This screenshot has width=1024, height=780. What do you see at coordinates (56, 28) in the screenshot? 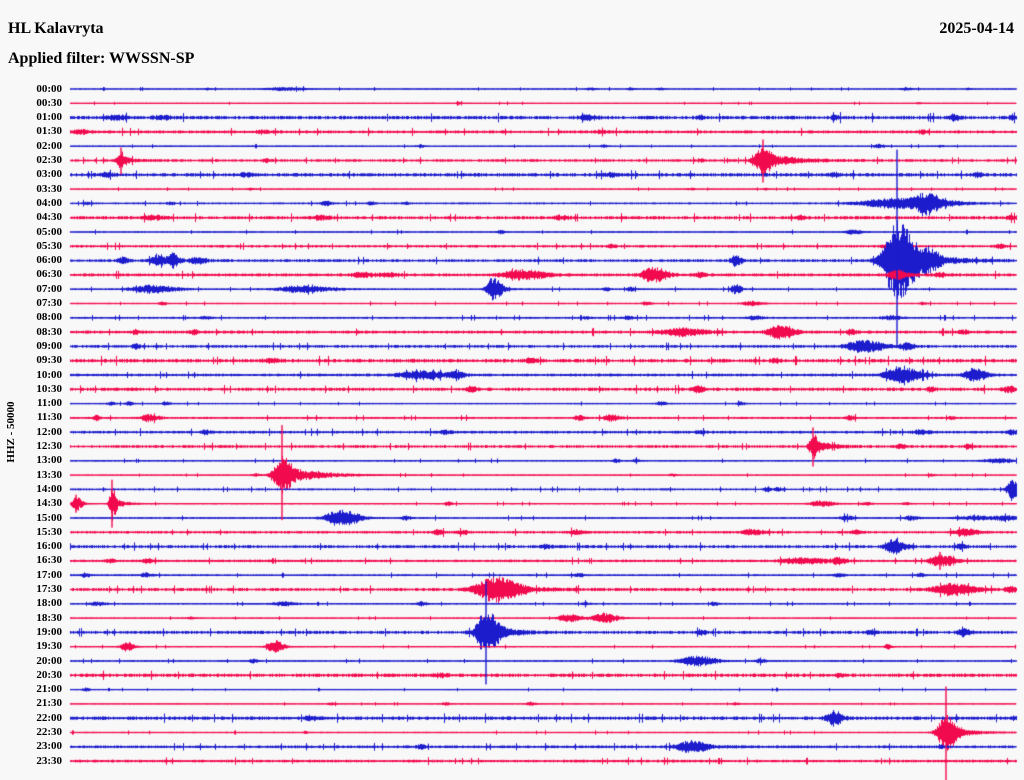
I see `station-title: HL Kalavryta` at bounding box center [56, 28].